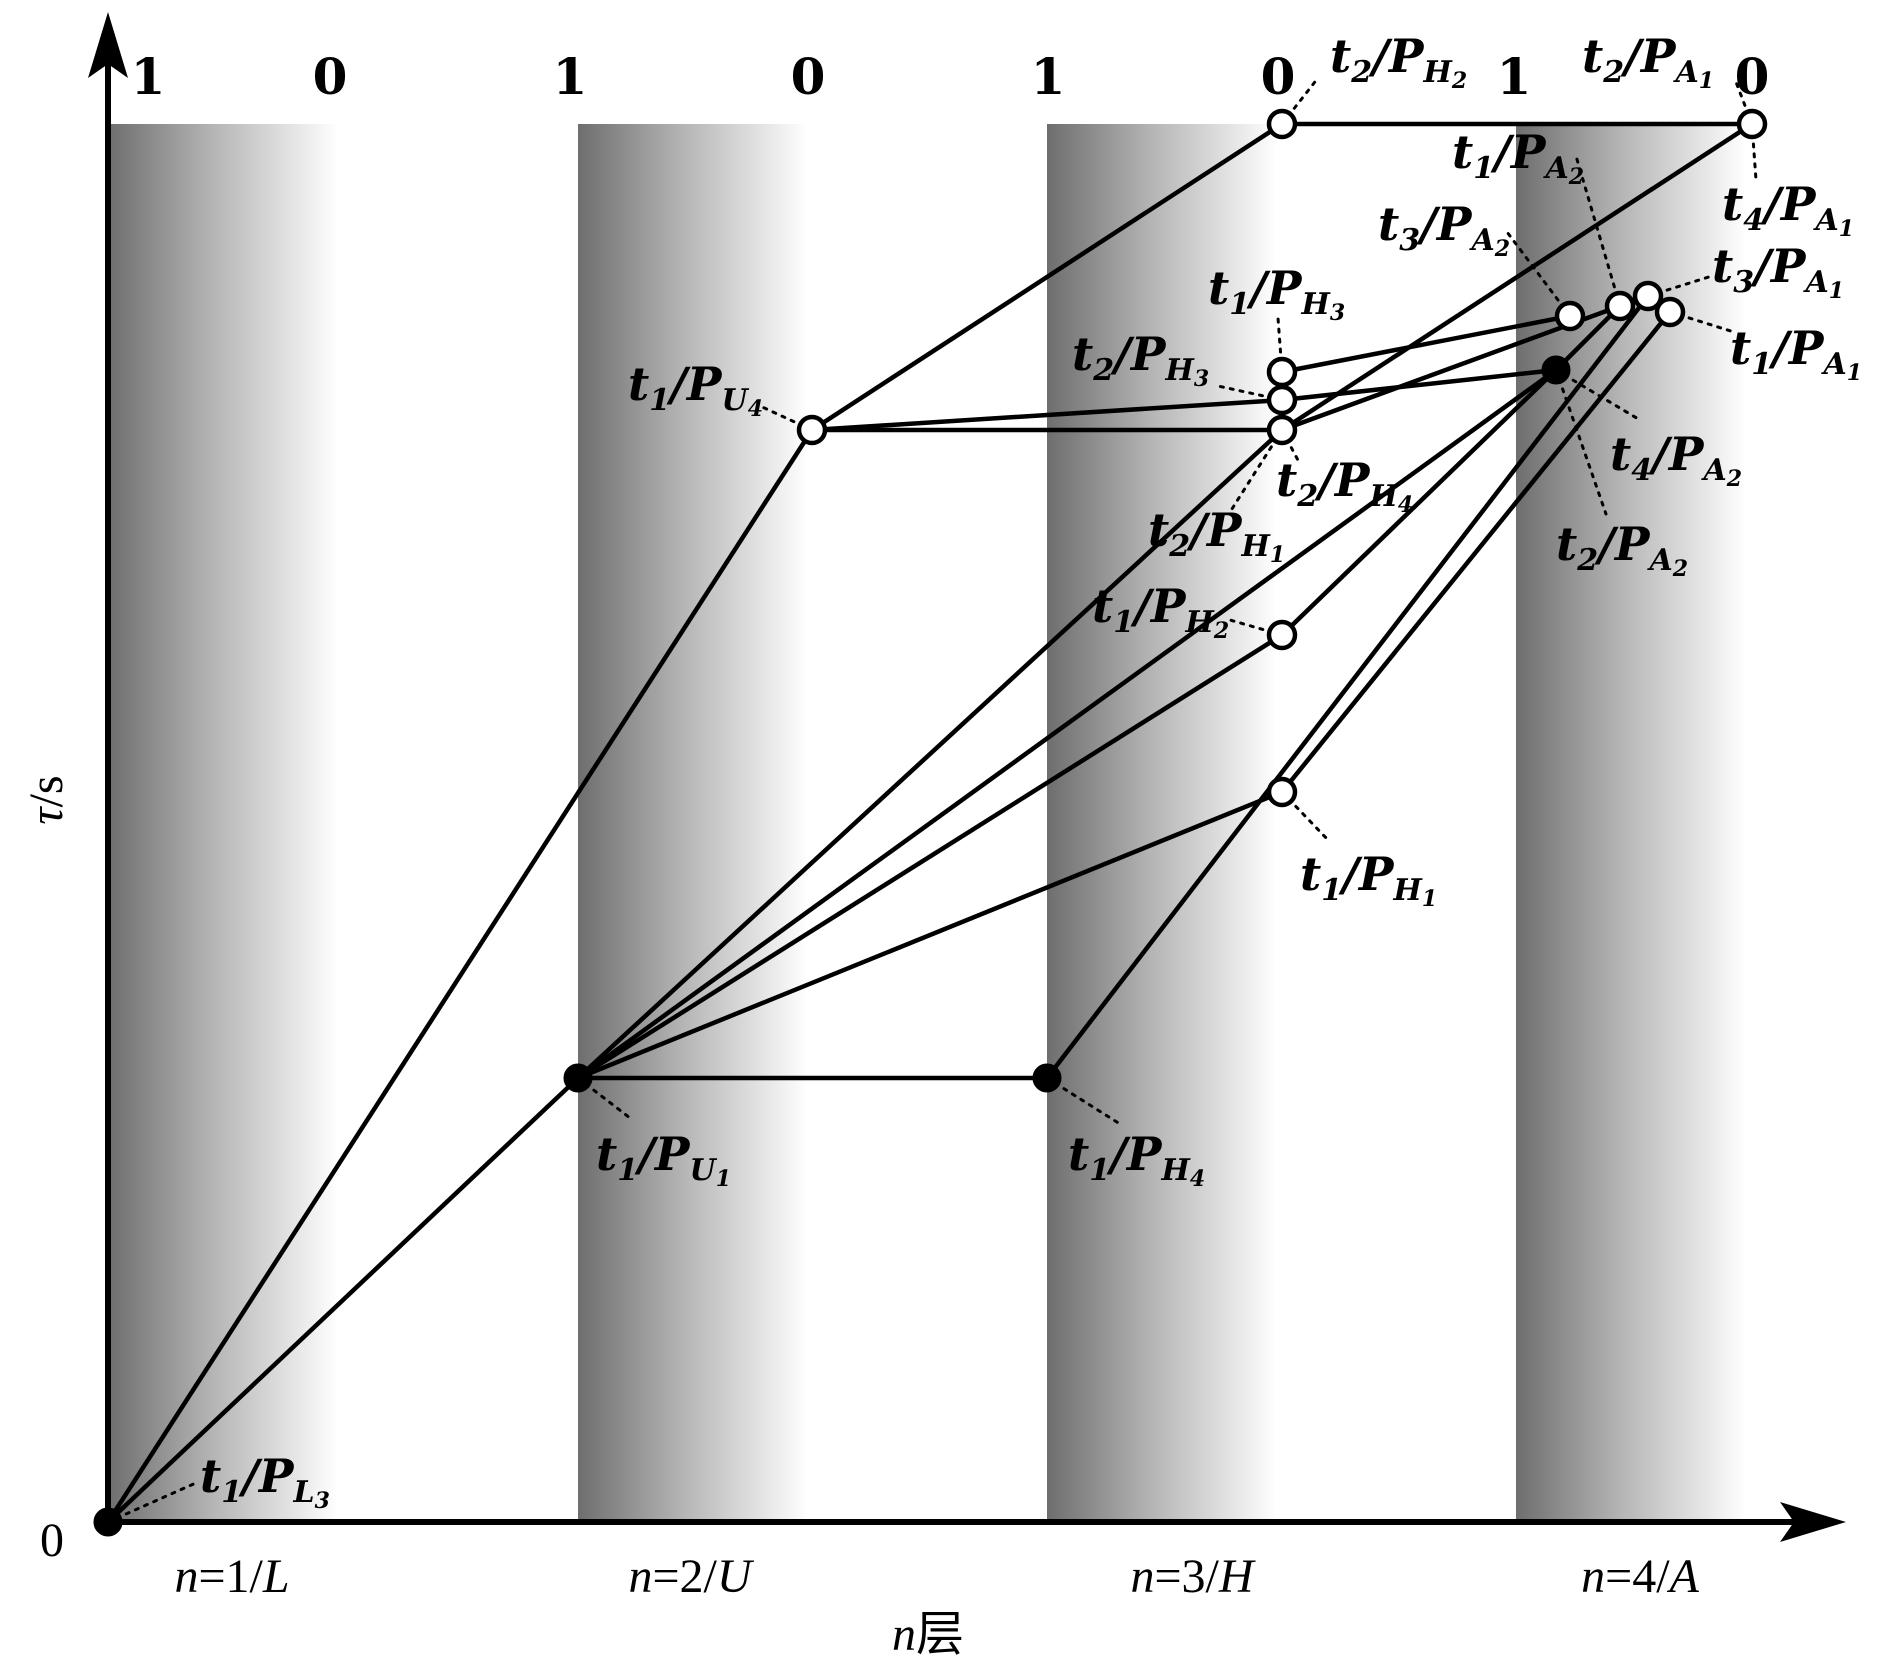  Describe the element at coordinates (1648, 61) in the screenshot. I see `label-t2-PA1: t2/PA1` at that location.